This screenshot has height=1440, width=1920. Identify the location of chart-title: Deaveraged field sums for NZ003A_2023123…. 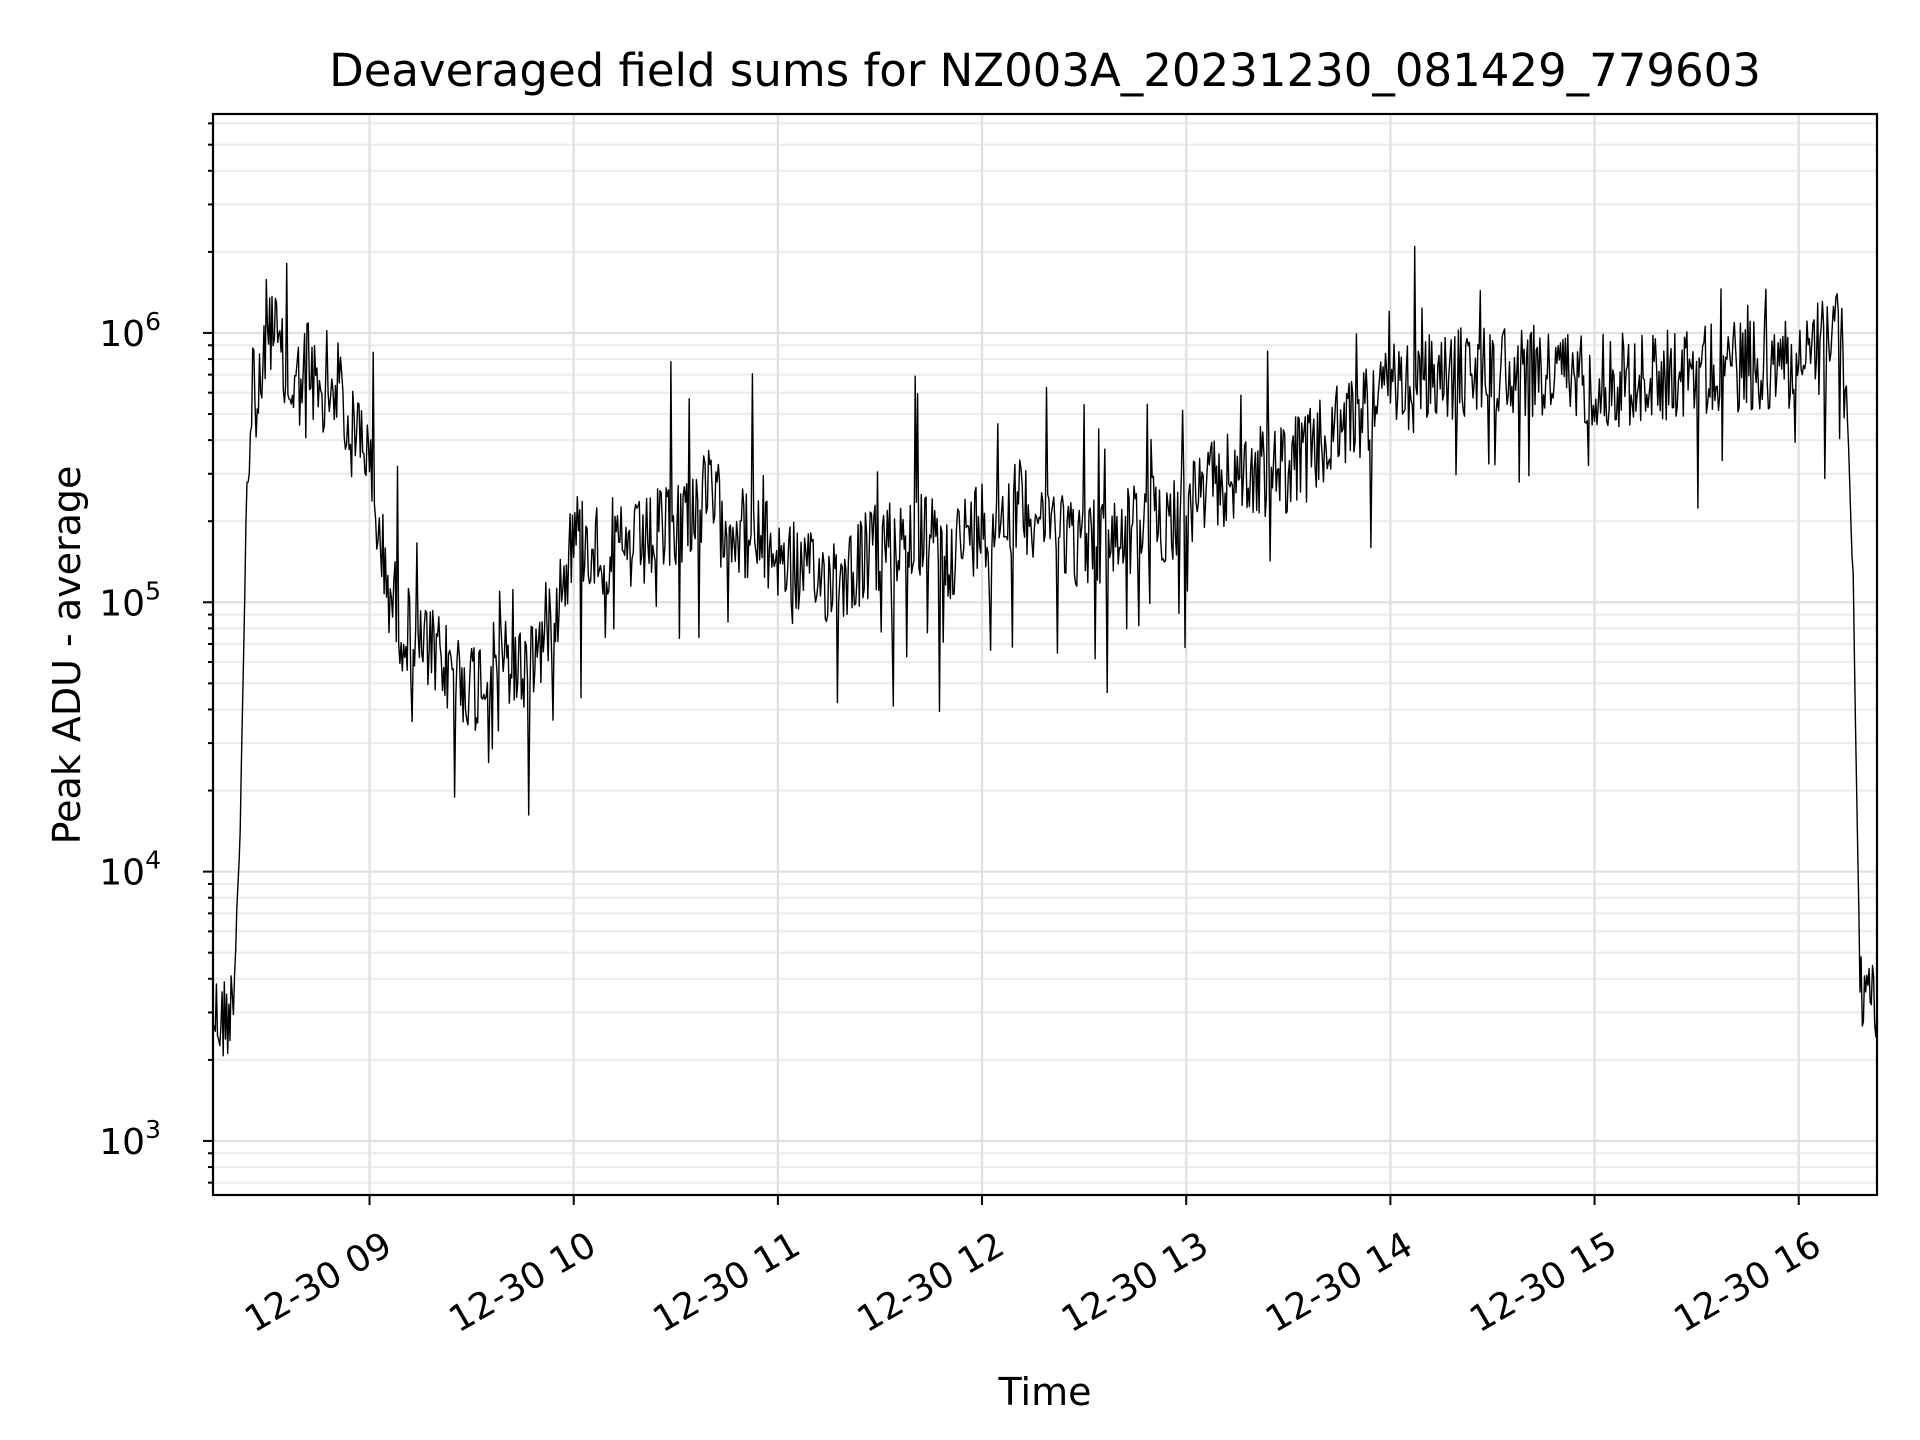
(1045, 70).